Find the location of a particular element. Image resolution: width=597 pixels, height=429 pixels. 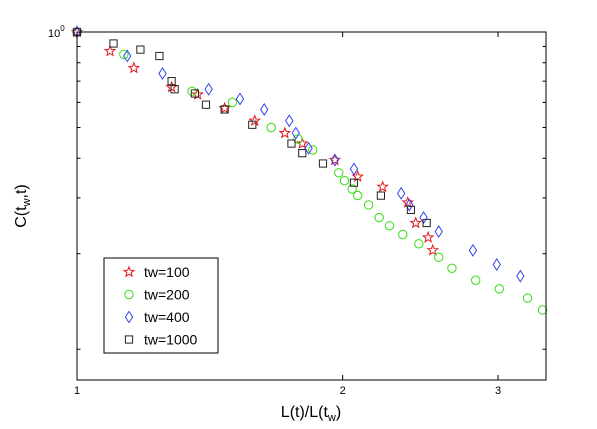

legend-label: tw=200 is located at coordinates (167, 295).